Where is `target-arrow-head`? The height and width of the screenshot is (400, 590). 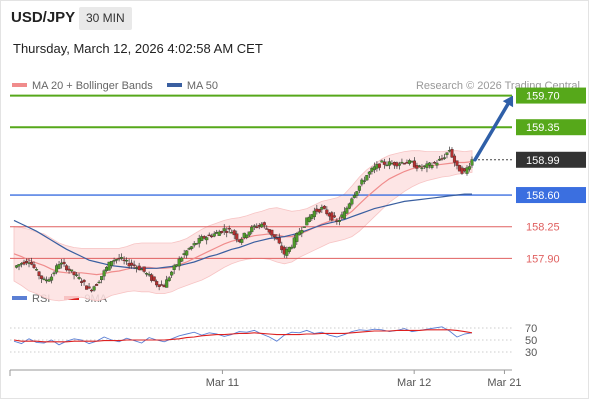 target-arrow-head is located at coordinates (508, 101).